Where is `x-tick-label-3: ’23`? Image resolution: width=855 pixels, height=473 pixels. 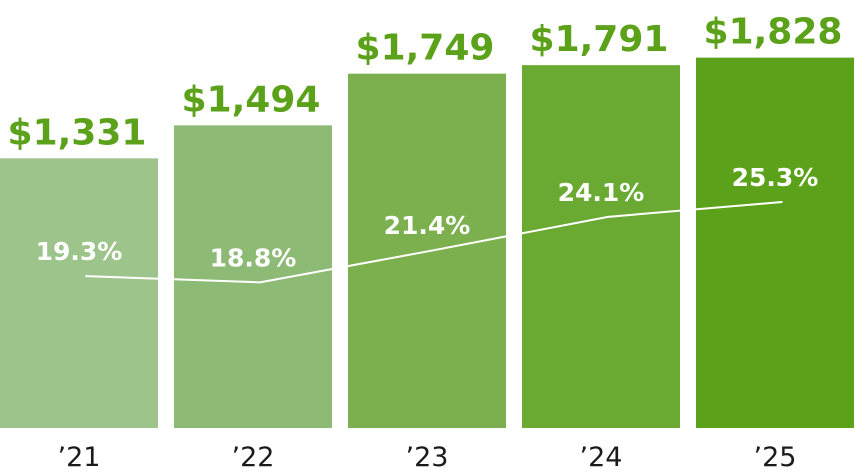 x-tick-label-3: ’23 is located at coordinates (427, 457).